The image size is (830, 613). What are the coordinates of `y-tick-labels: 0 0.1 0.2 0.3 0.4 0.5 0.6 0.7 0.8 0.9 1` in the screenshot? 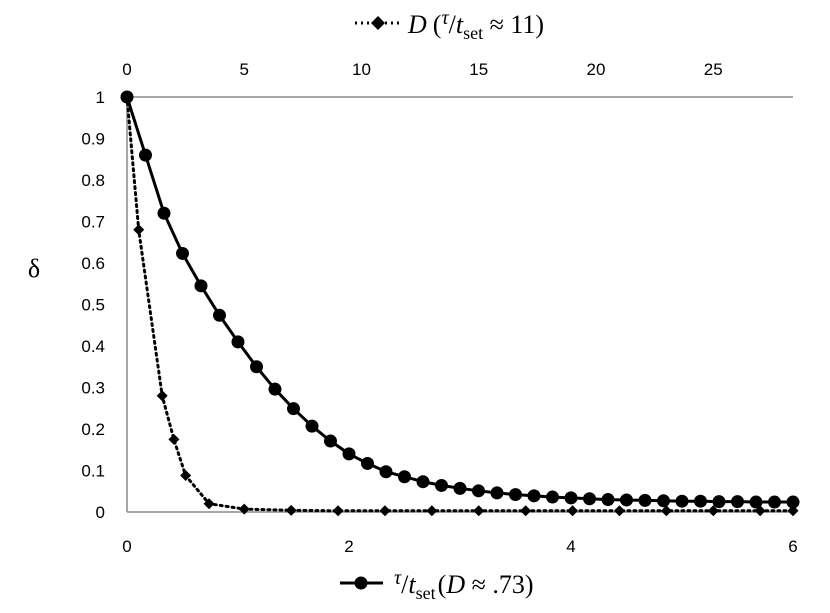 It's located at (93, 305).